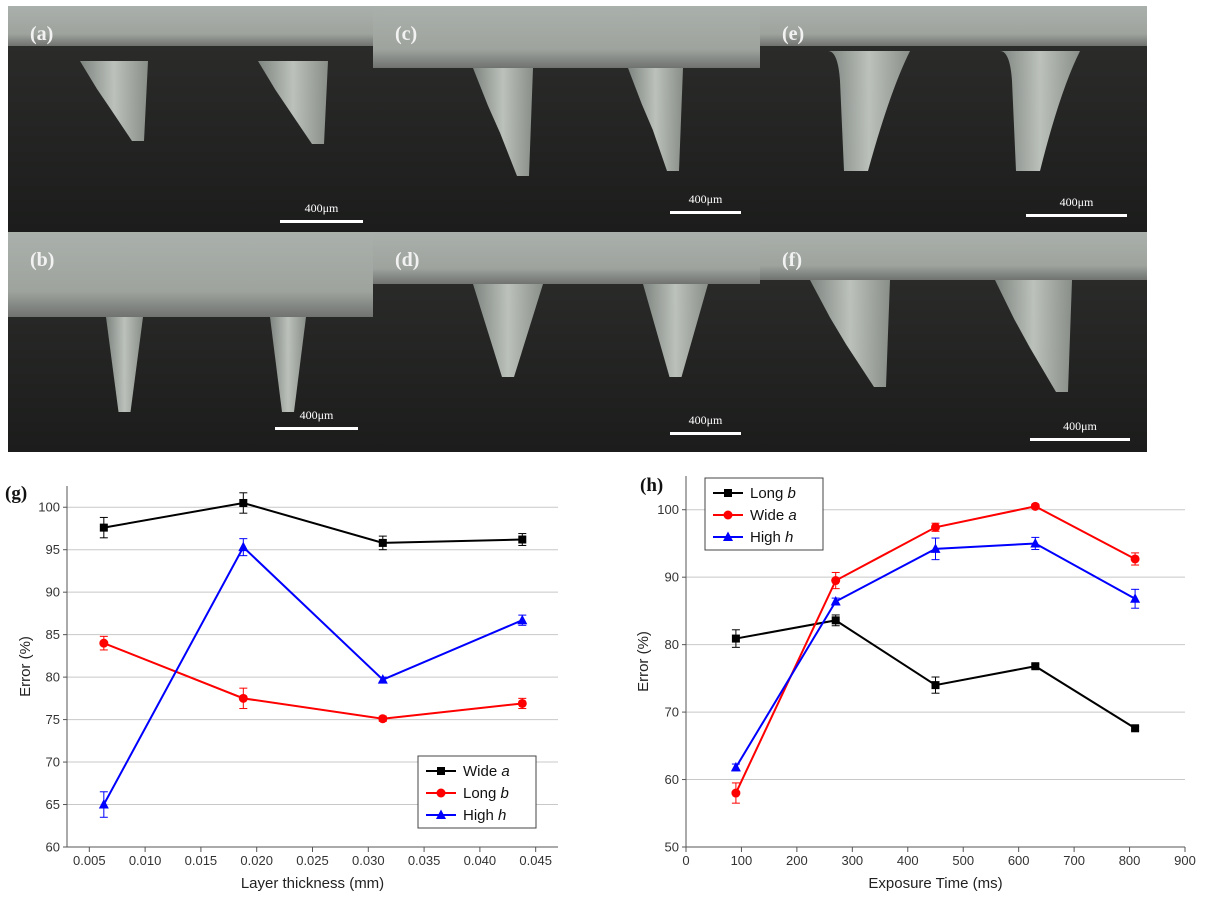  Describe the element at coordinates (797, 860) in the screenshot. I see `x-tick-label: 200` at that location.